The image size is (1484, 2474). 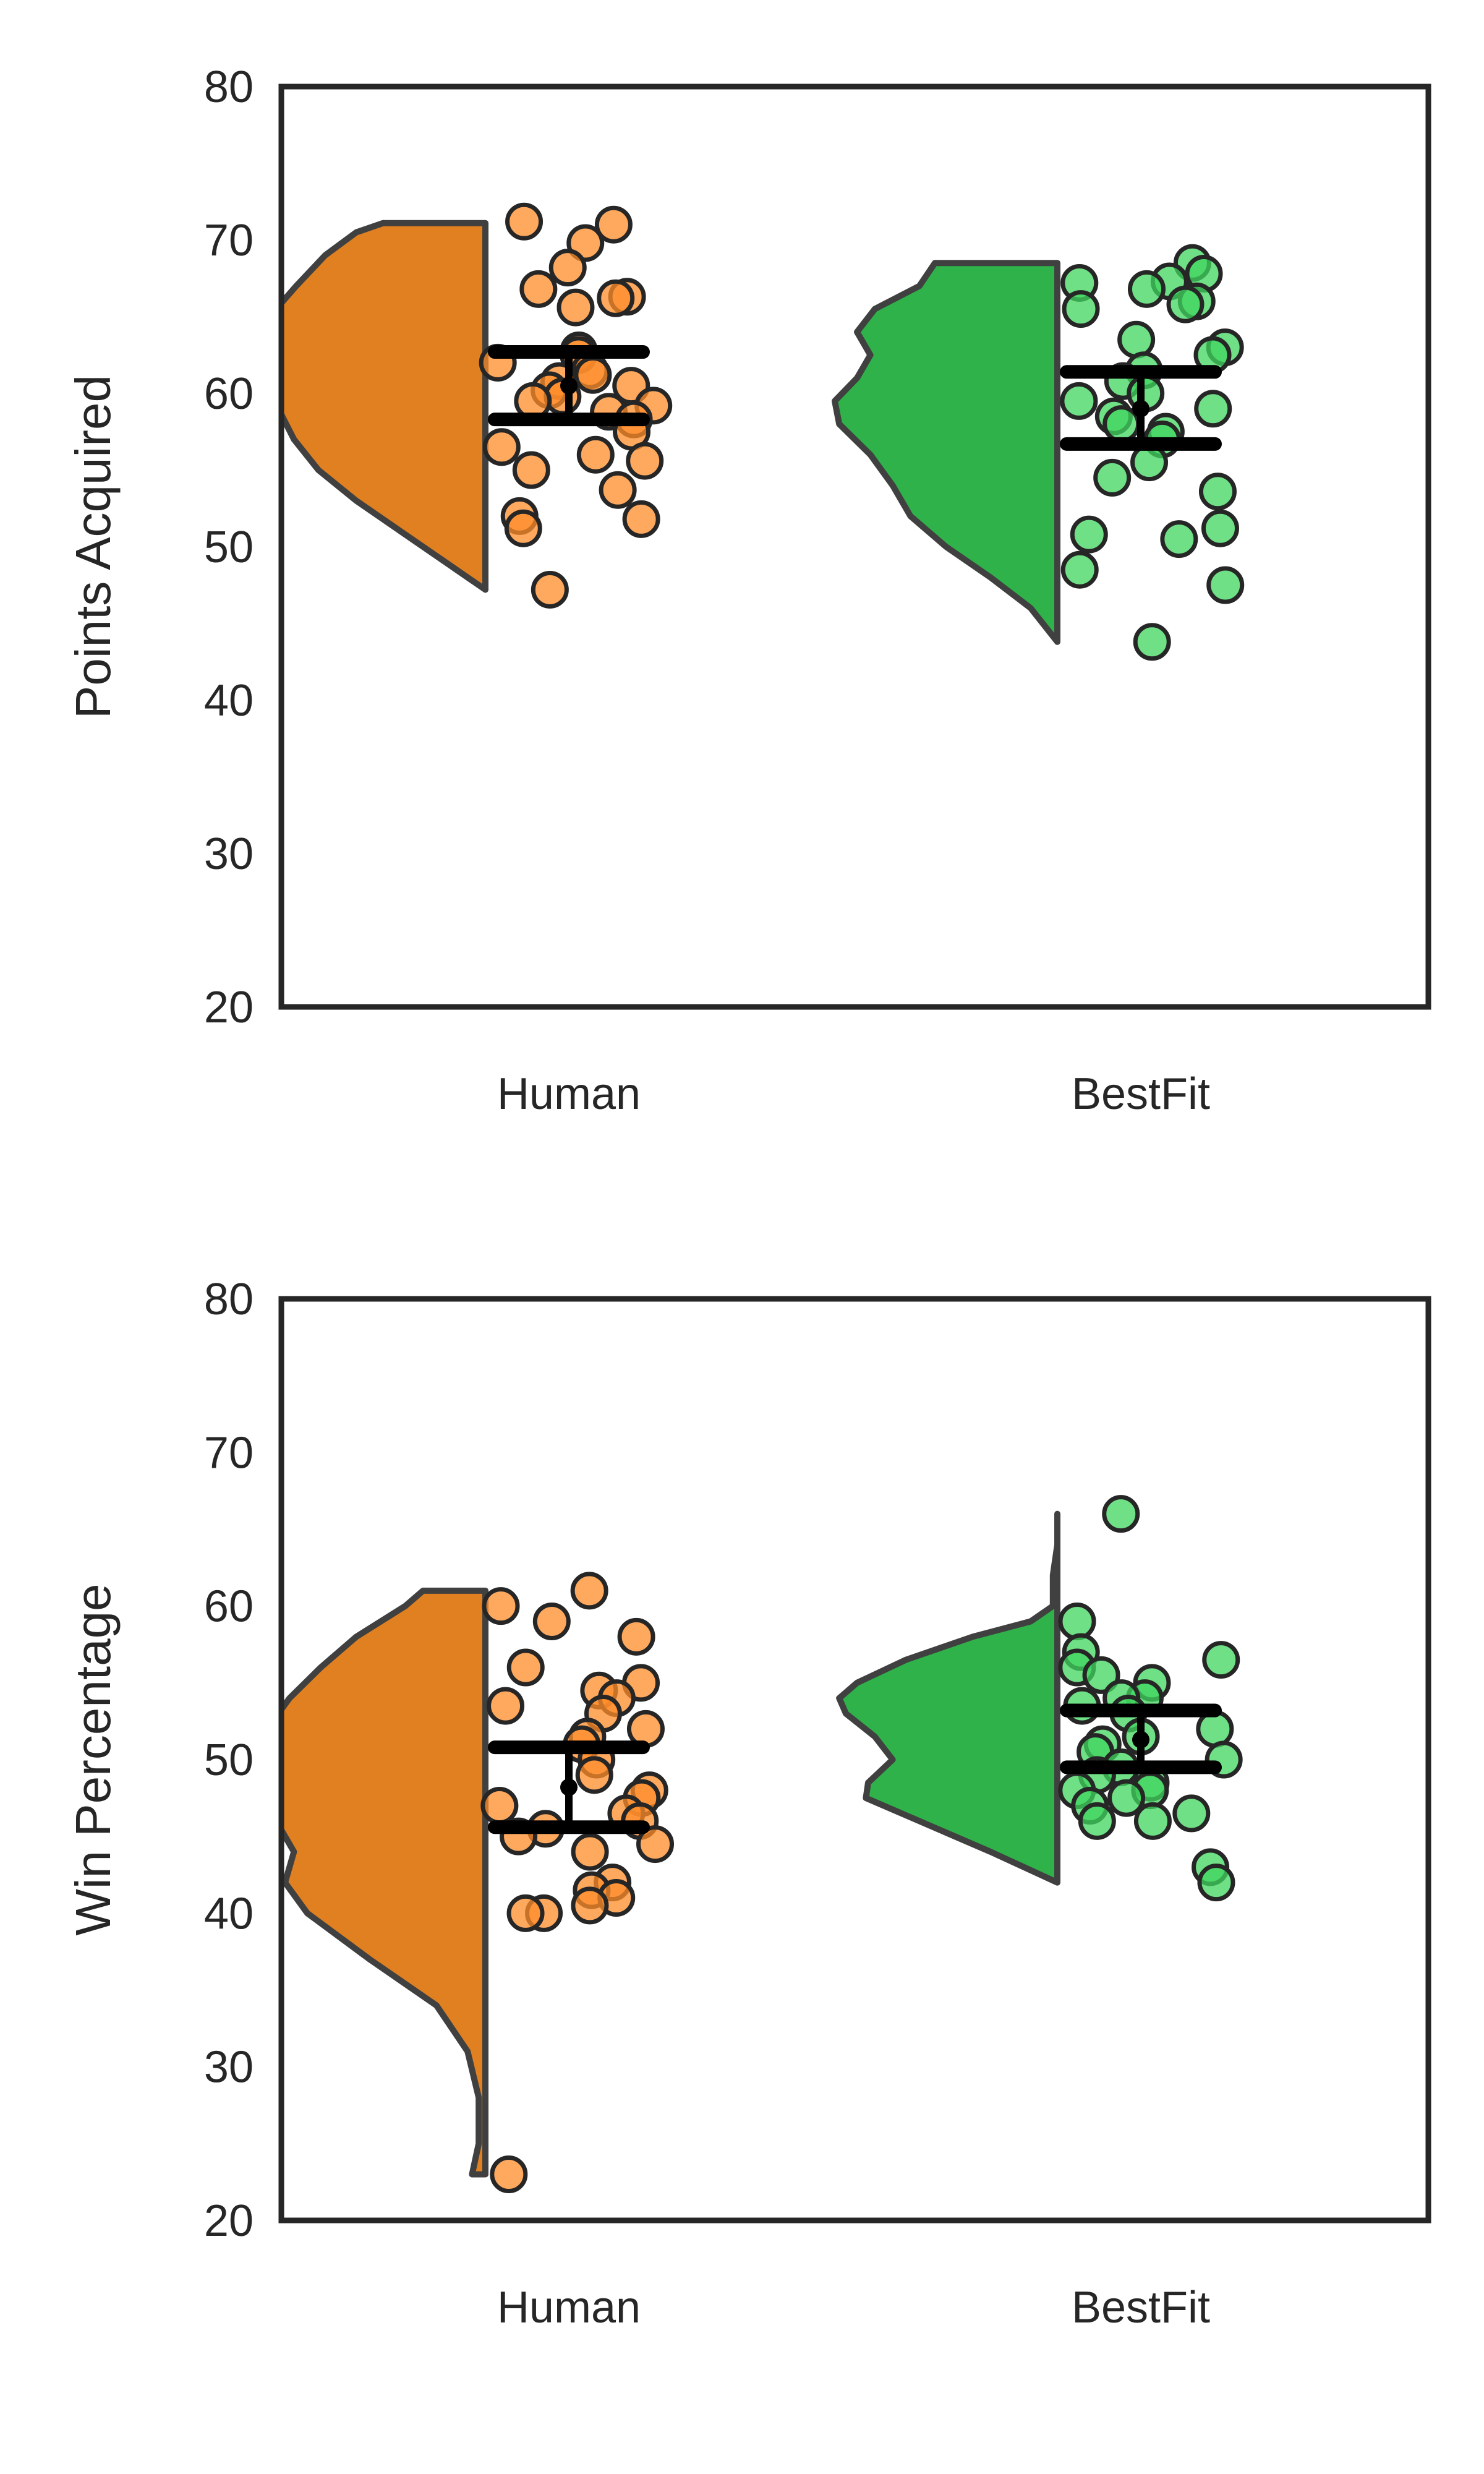 I want to click on plot-area, so click(x=763, y=431).